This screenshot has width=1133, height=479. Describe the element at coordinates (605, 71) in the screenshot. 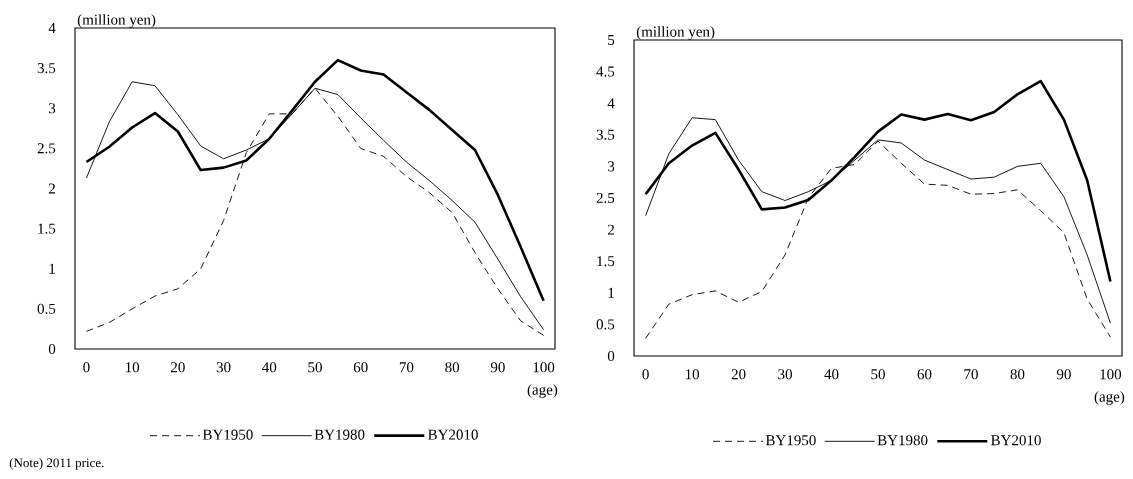

I see `y-tick-label: 4.5` at that location.